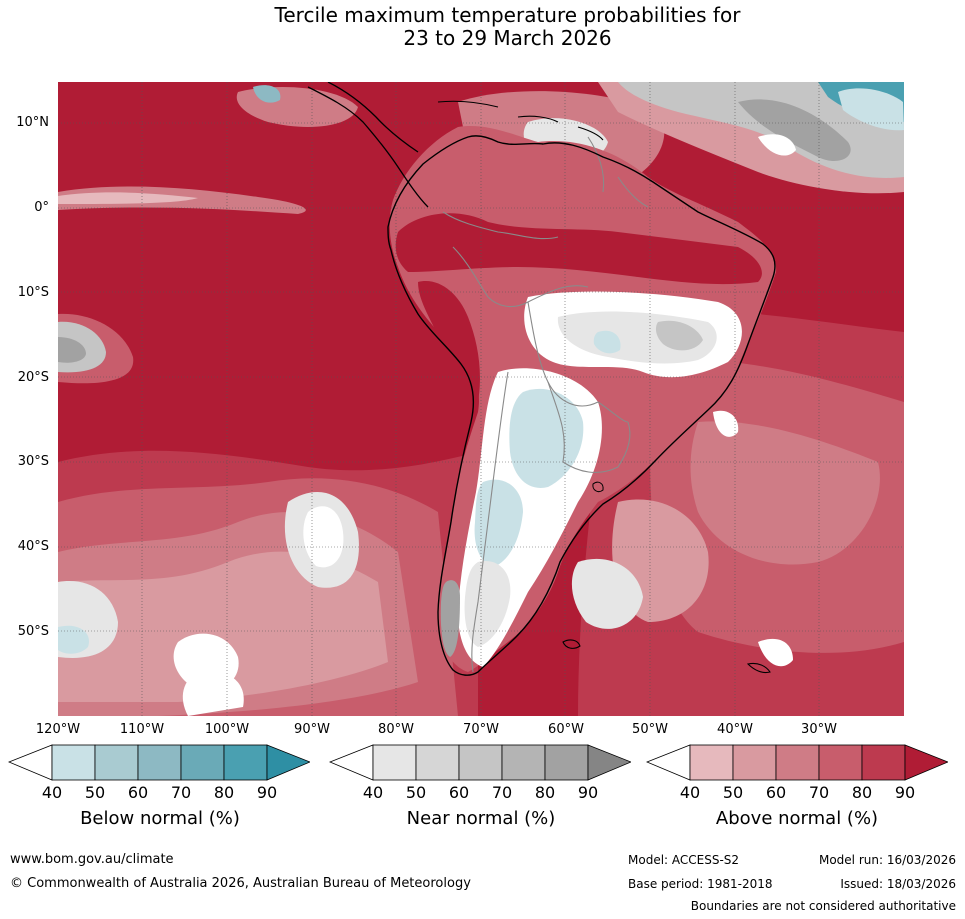  What do you see at coordinates (72, 350) in the screenshot?
I see `west-pacific-near-80-blob` at bounding box center [72, 350].